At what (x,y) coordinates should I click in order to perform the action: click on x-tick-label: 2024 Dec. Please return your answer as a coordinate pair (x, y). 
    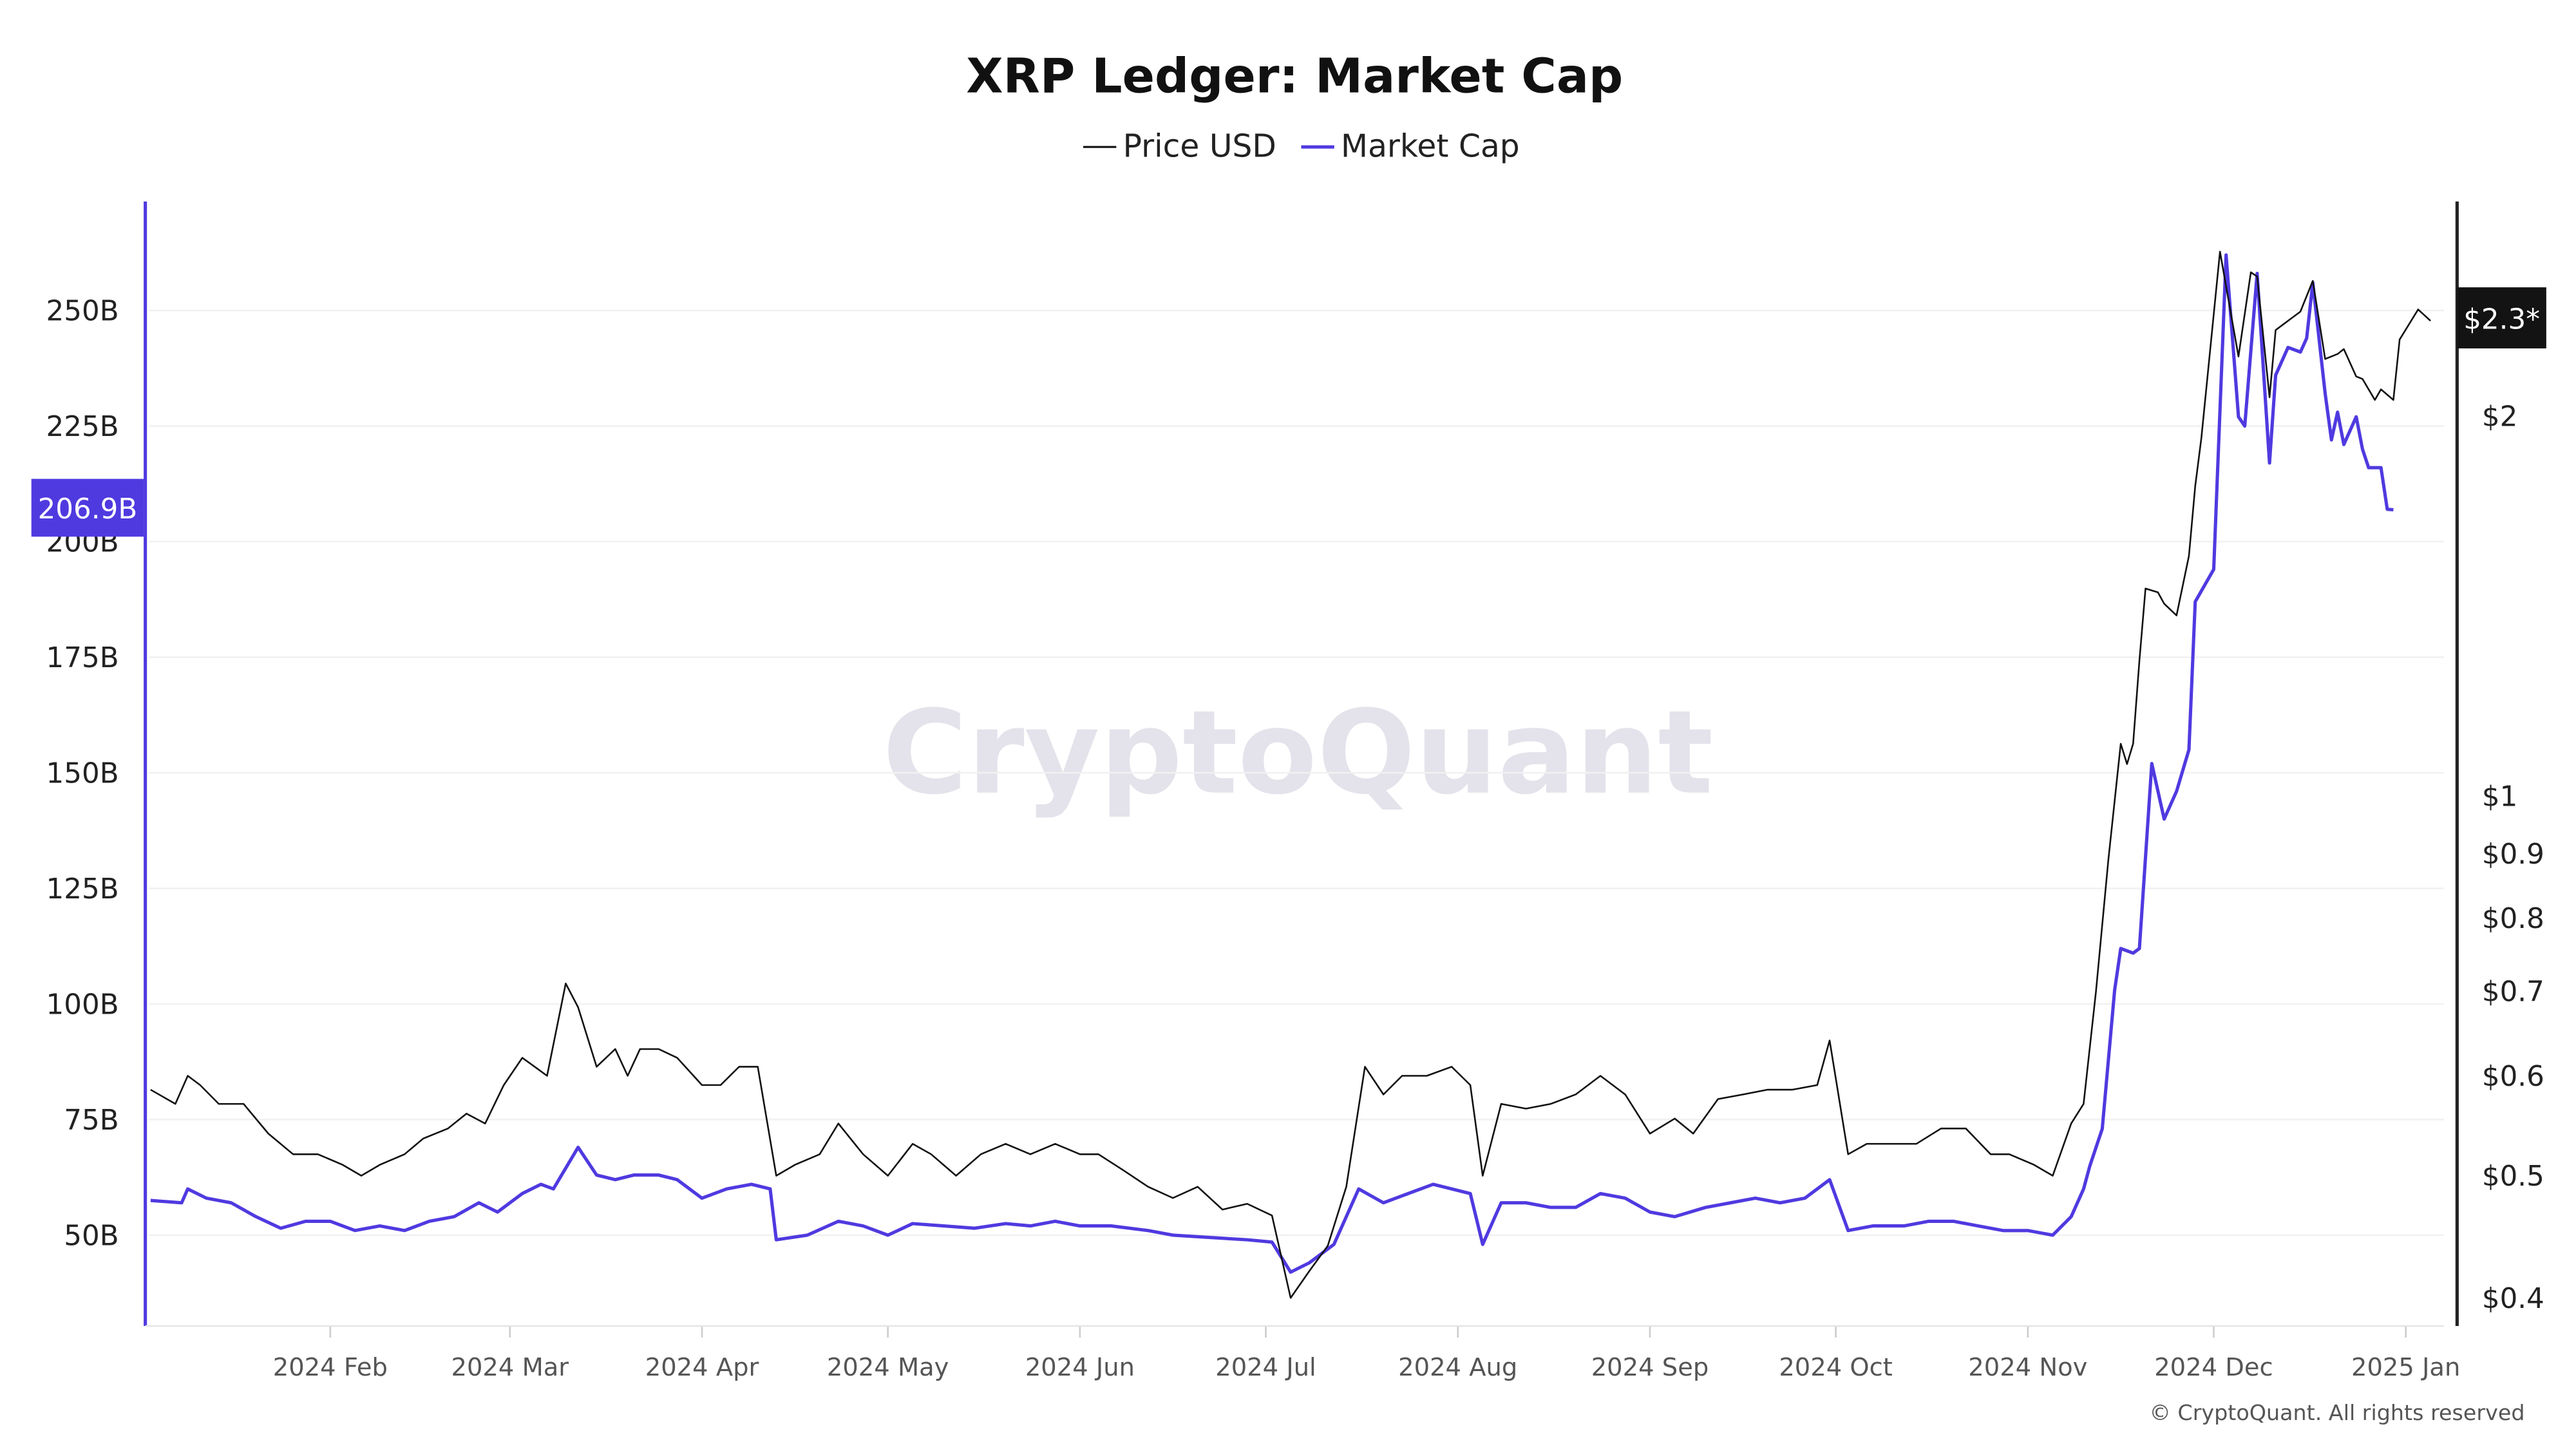
    Looking at the image, I should click on (2213, 1368).